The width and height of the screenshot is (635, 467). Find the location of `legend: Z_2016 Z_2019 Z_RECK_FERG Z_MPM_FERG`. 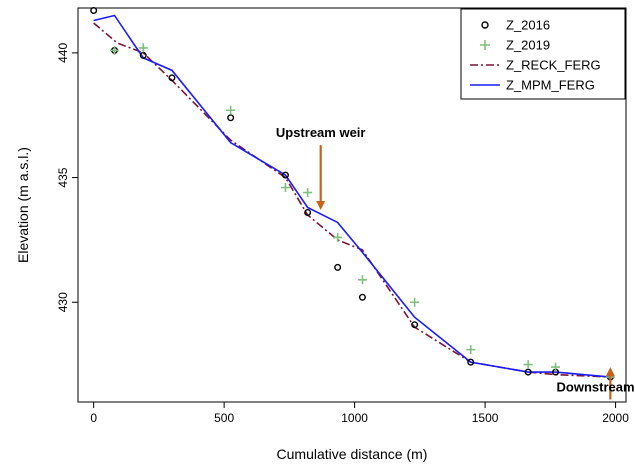

legend: Z_2016 Z_2019 Z_RECK_FERG Z_MPM_FERG is located at coordinates (543, 54).